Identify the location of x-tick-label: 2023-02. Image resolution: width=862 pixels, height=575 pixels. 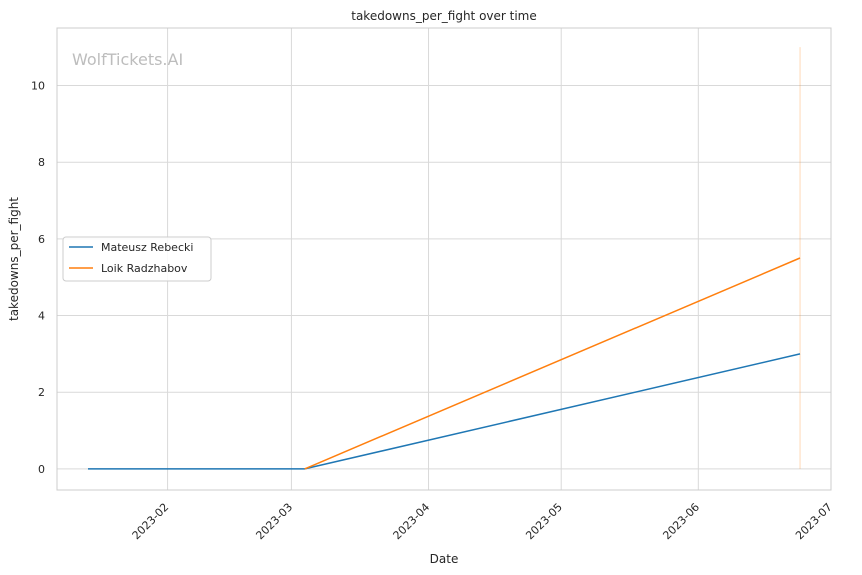
(151, 522).